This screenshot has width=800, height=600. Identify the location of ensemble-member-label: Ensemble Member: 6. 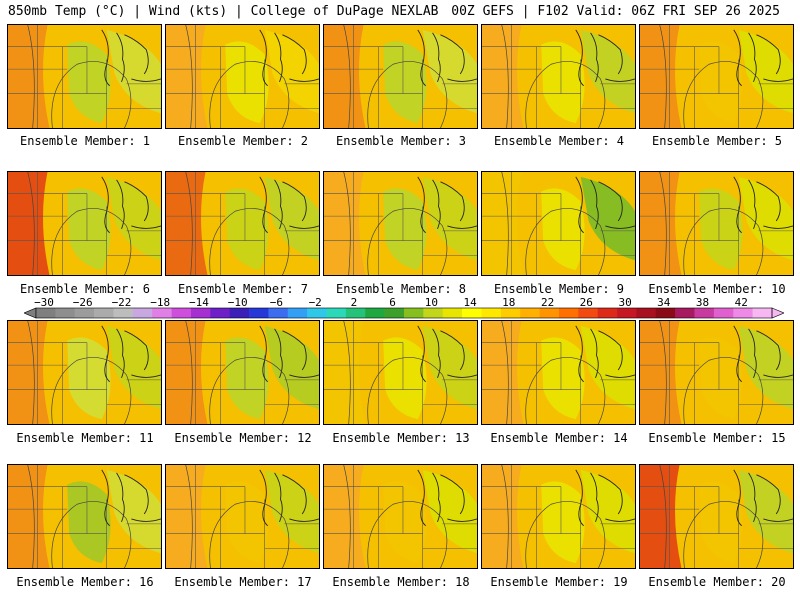
(85, 289).